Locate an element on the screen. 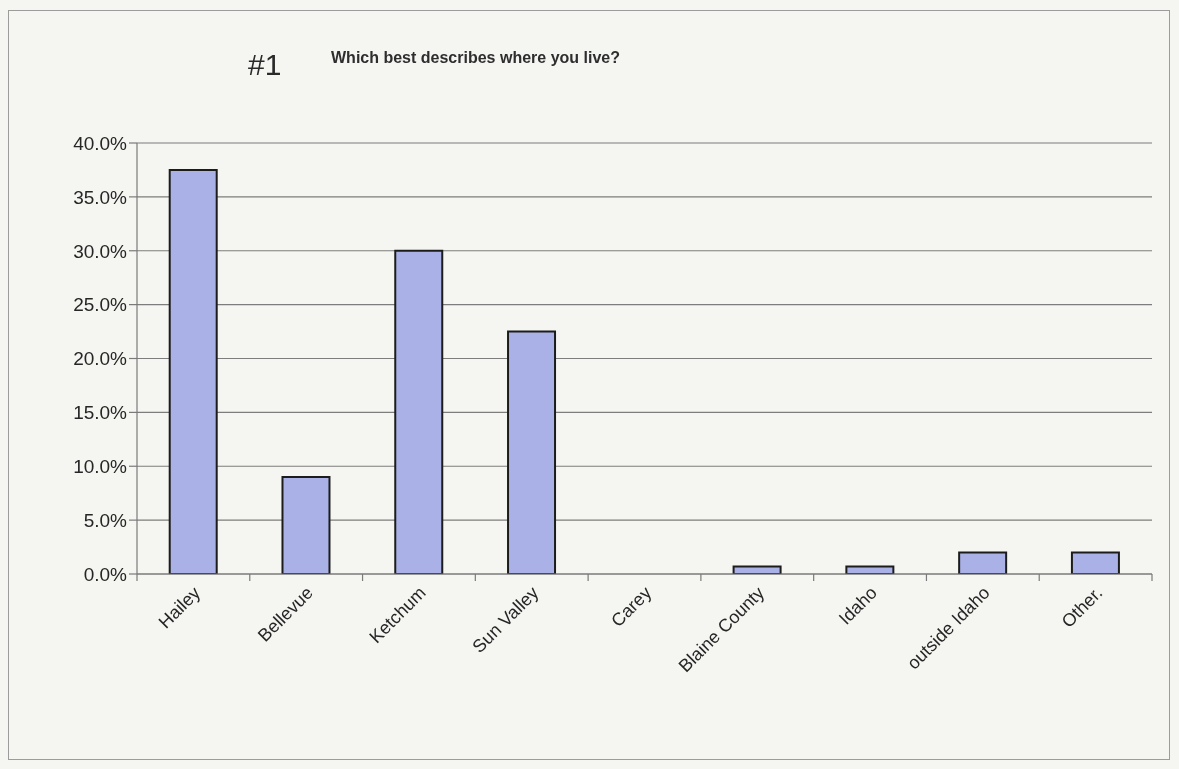 The image size is (1179, 769). y-tick-label: 20.0% is located at coordinates (100, 359).